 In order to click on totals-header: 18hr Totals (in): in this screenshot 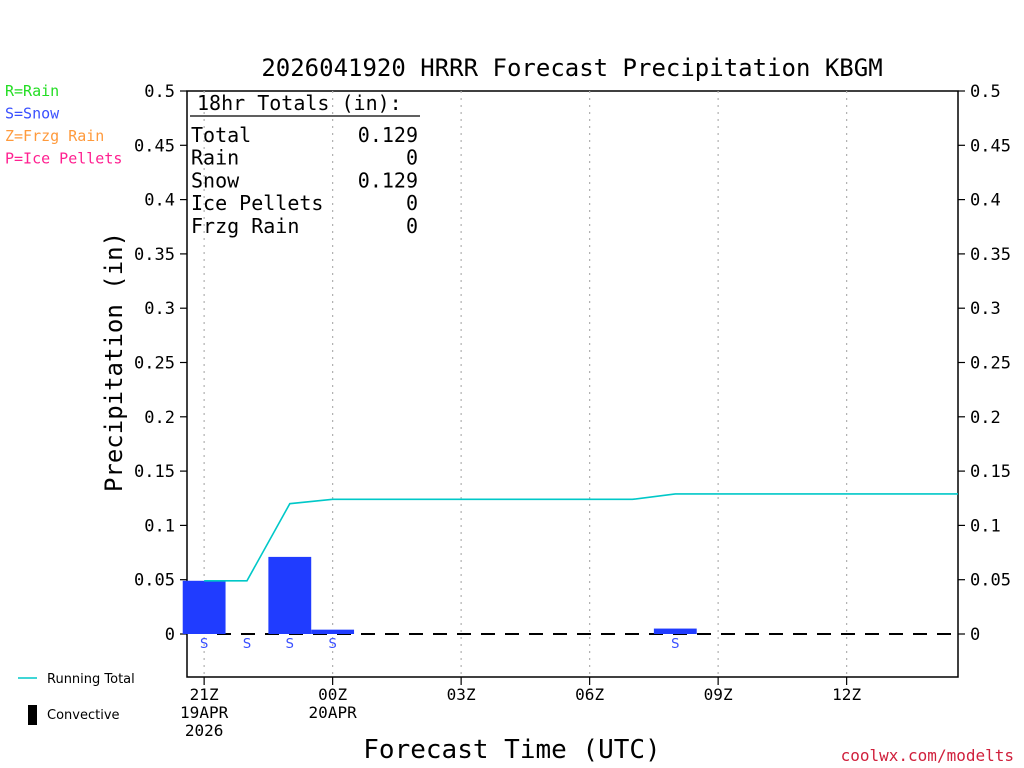, I will do `click(299, 103)`.